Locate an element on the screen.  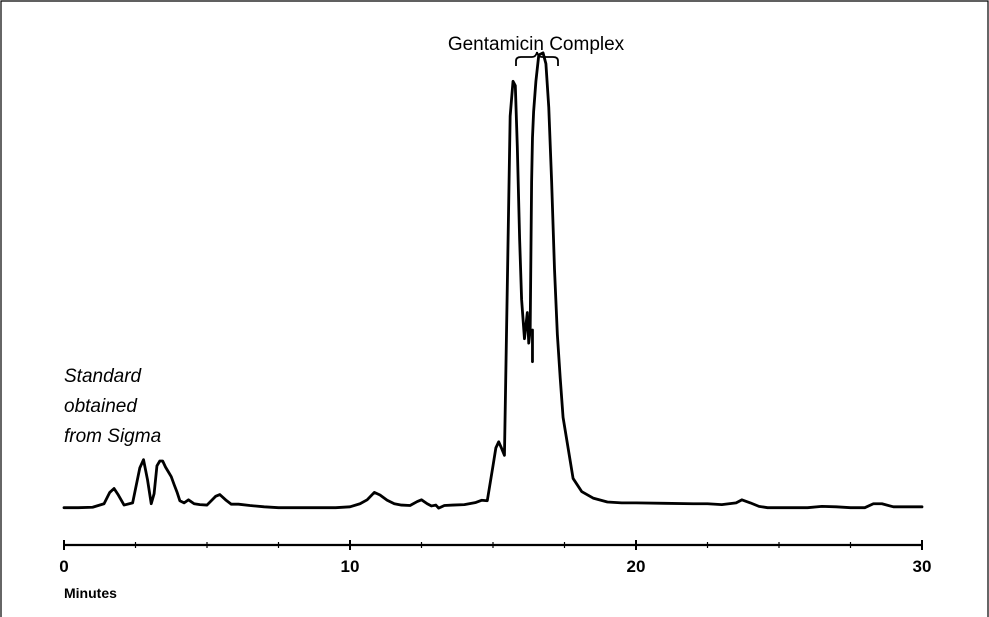
x-tick-label: 30 is located at coordinates (922, 566).